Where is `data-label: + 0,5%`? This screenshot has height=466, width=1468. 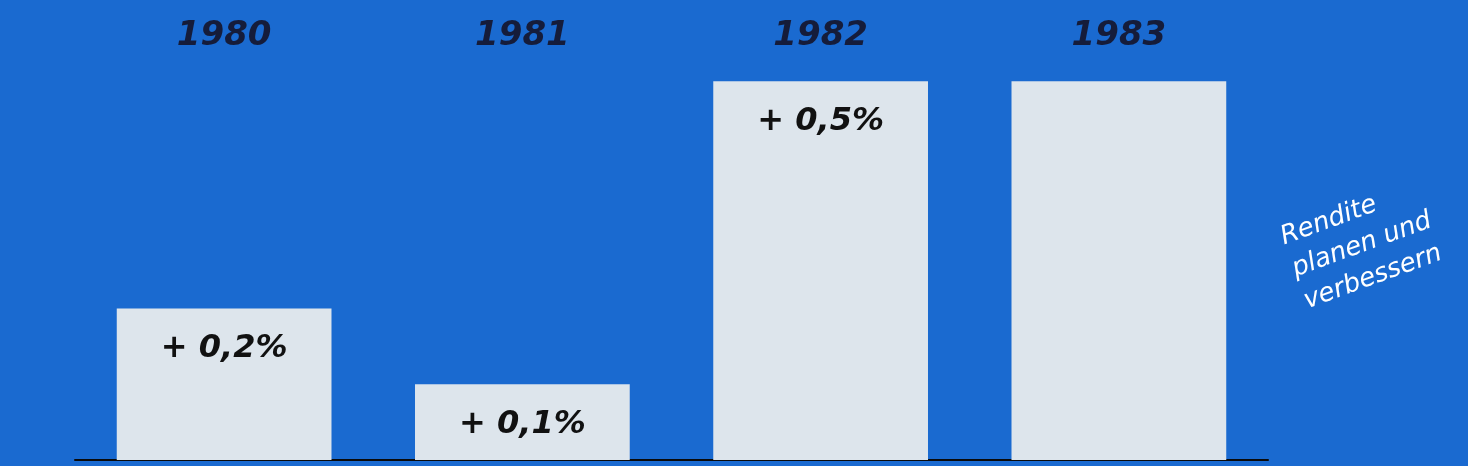 data-label: + 0,5% is located at coordinates (820, 119).